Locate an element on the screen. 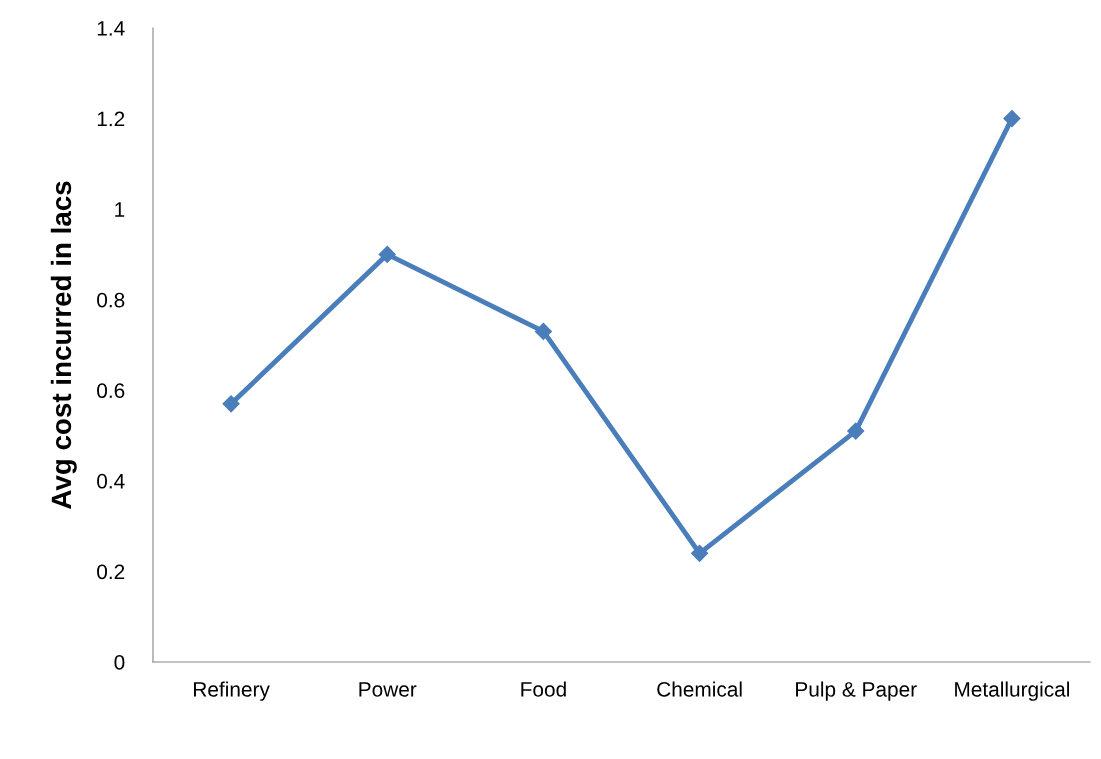  x-tick-label: Food is located at coordinates (543, 689).